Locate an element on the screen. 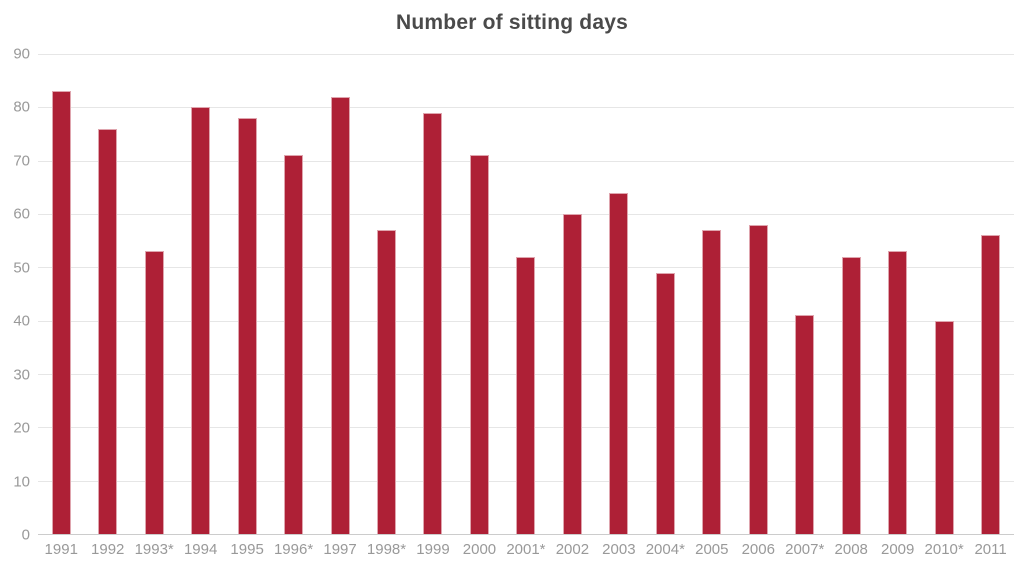  x-tick-label-2004: 2004* is located at coordinates (665, 549).